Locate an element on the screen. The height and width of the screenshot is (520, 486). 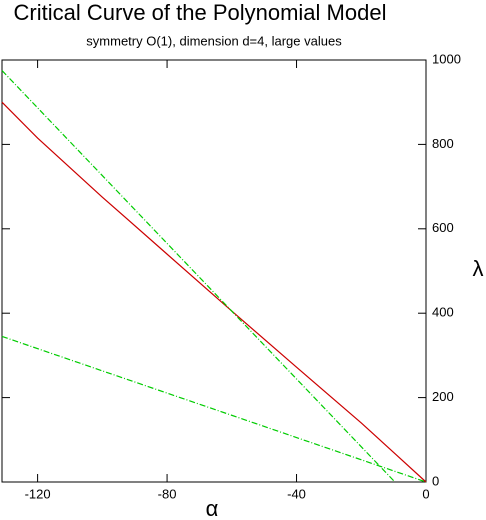
y-tick-label: 800 is located at coordinates (443, 143).